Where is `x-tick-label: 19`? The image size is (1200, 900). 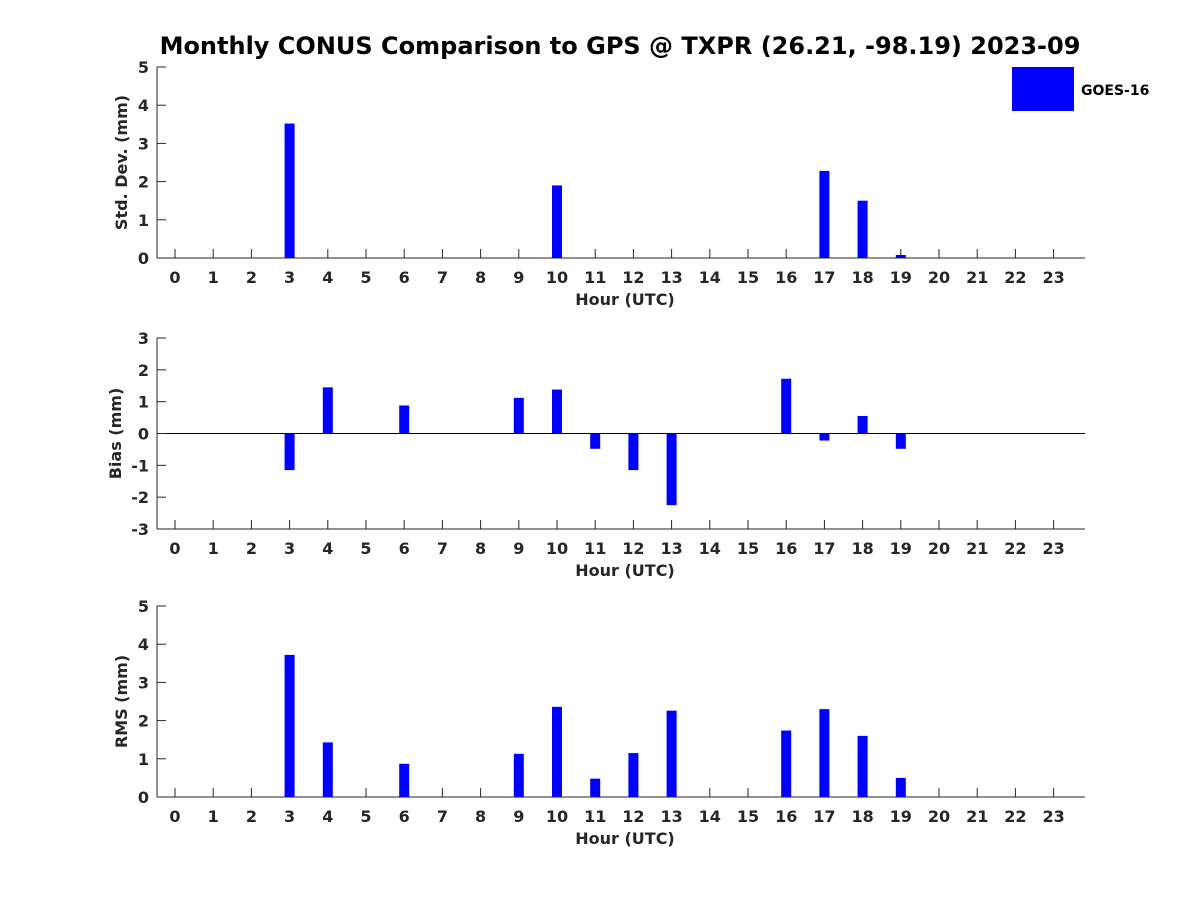 x-tick-label: 19 is located at coordinates (901, 548).